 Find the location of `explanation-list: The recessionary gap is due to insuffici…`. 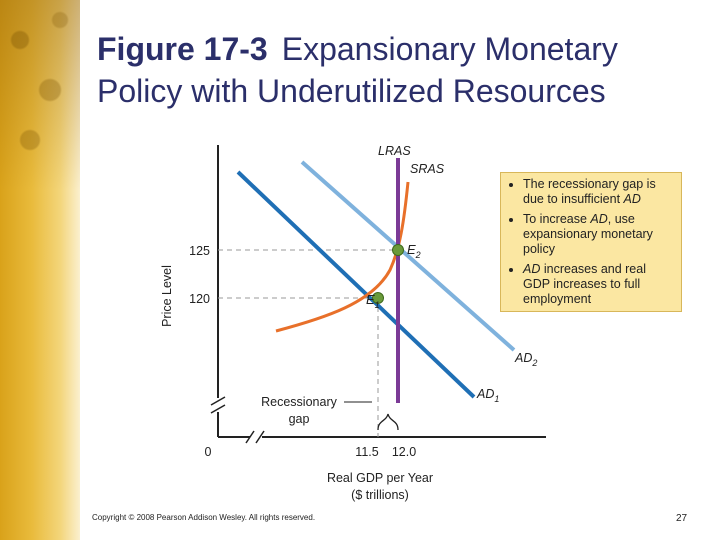

explanation-list: The recessionary gap is due to insuffici… is located at coordinates (591, 242).